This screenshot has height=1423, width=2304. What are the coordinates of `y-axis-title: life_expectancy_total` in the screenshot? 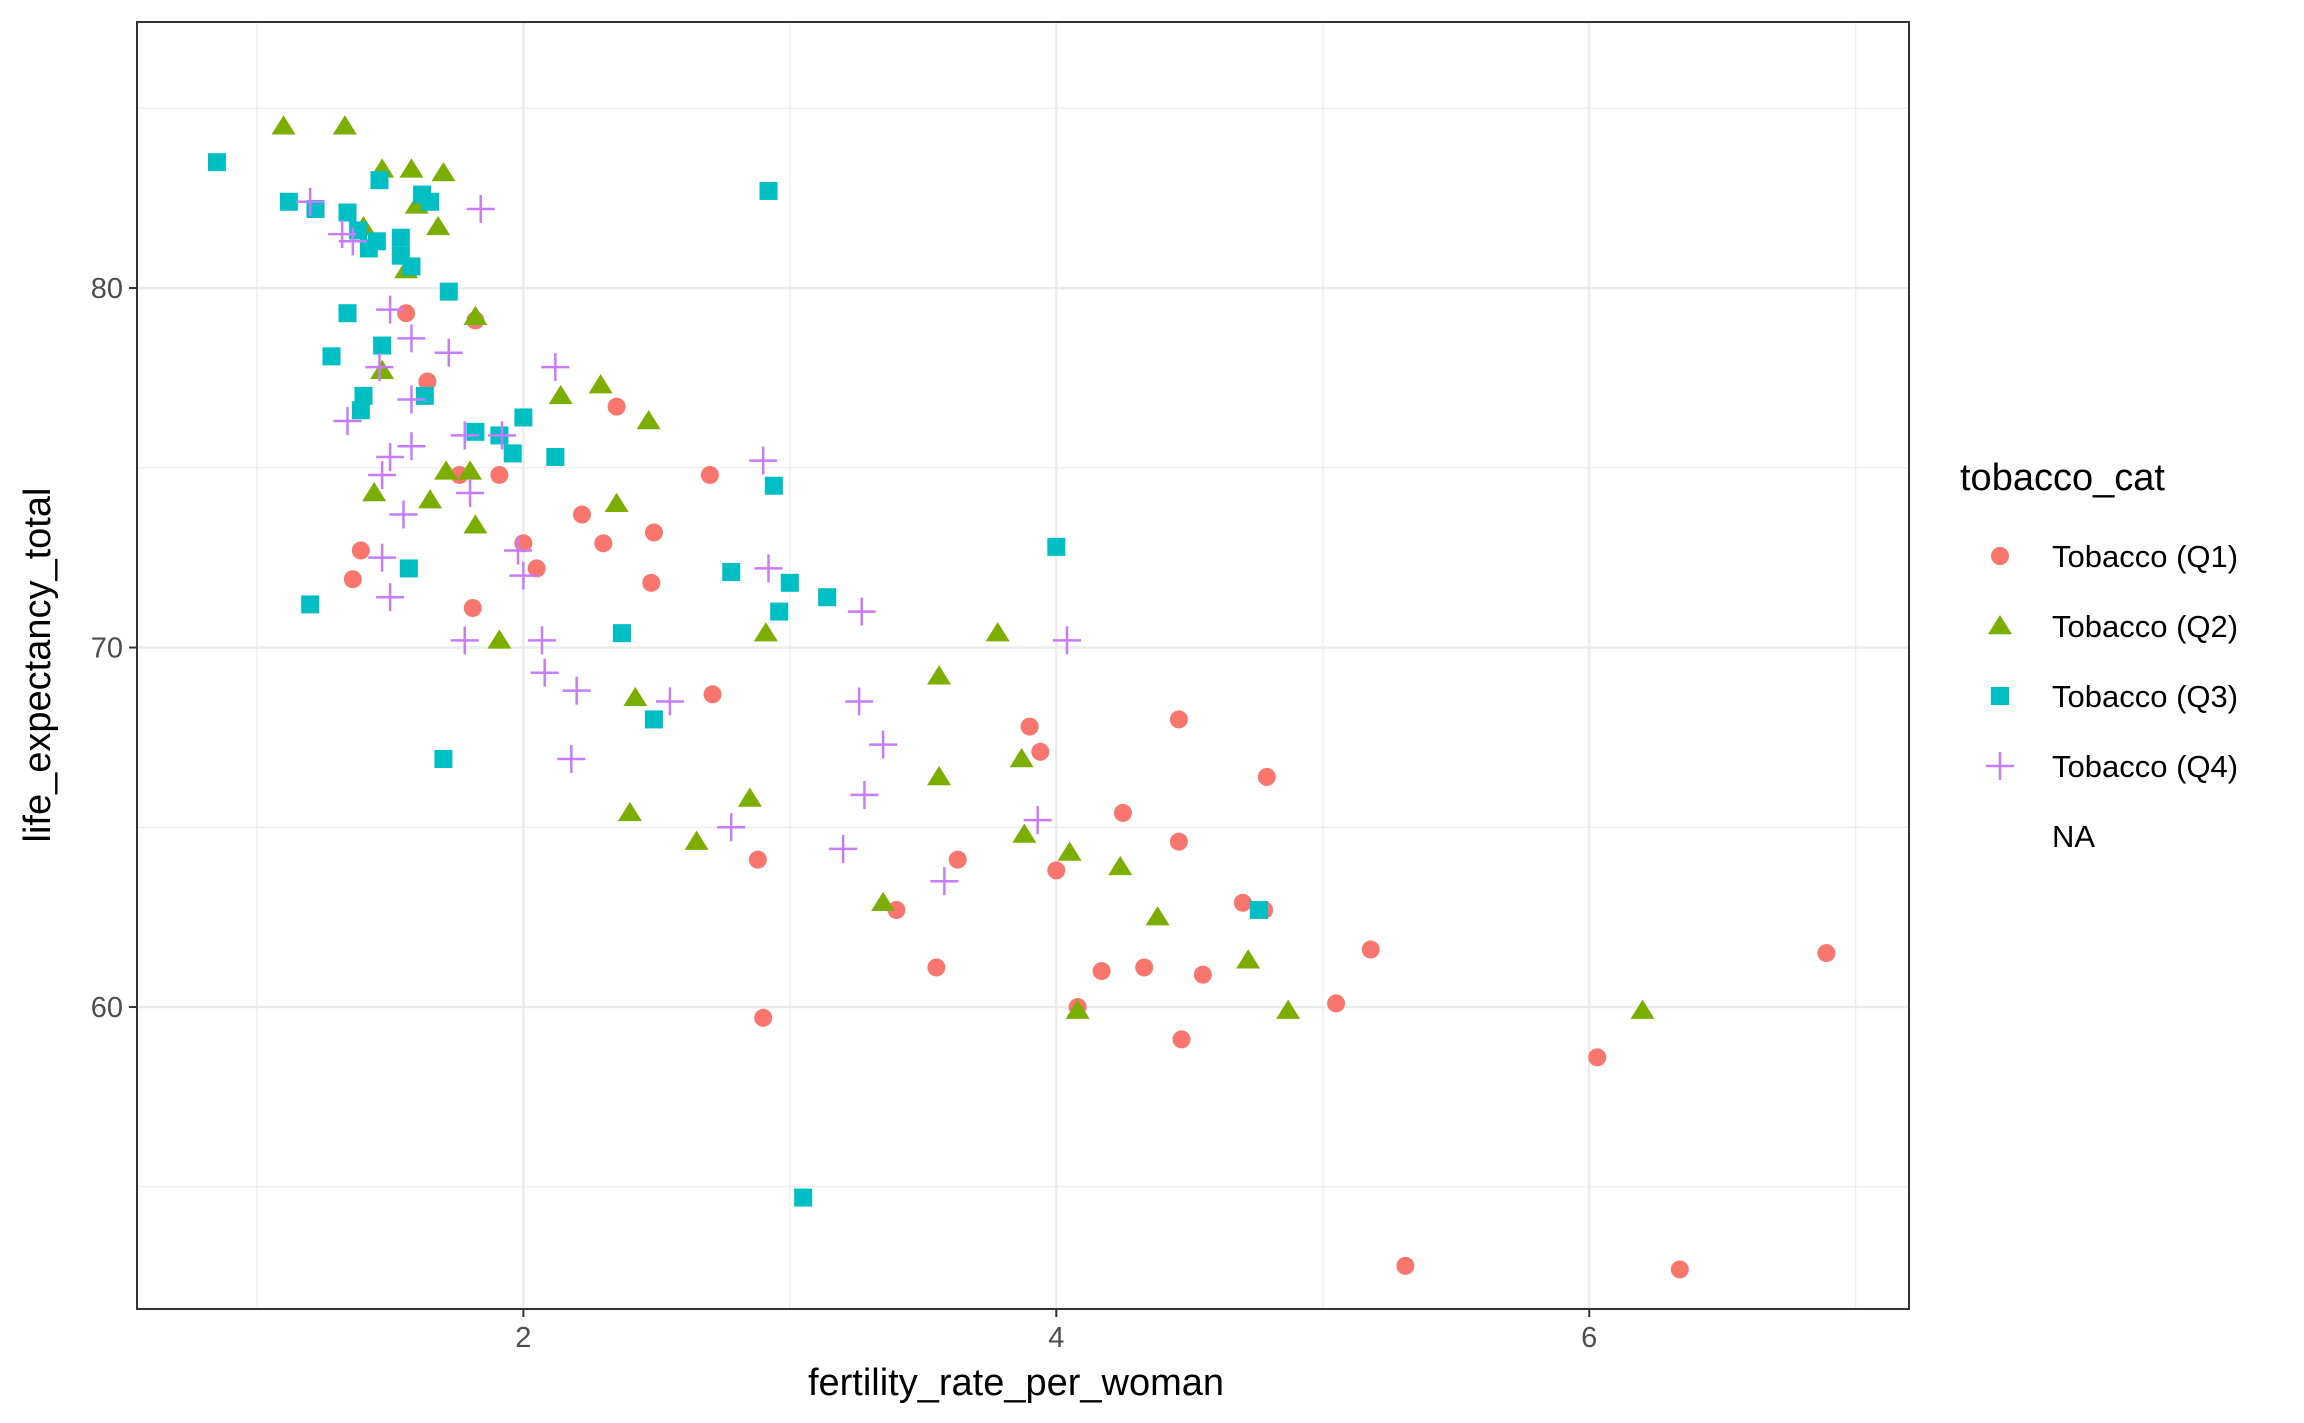 It's located at (38, 665).